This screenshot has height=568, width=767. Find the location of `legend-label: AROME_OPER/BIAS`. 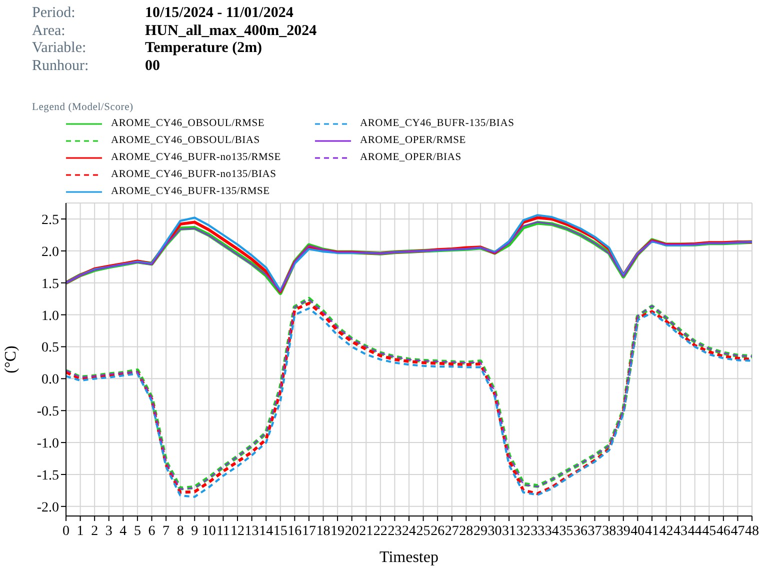

legend-label: AROME_OPER/BIAS is located at coordinates (411, 157).